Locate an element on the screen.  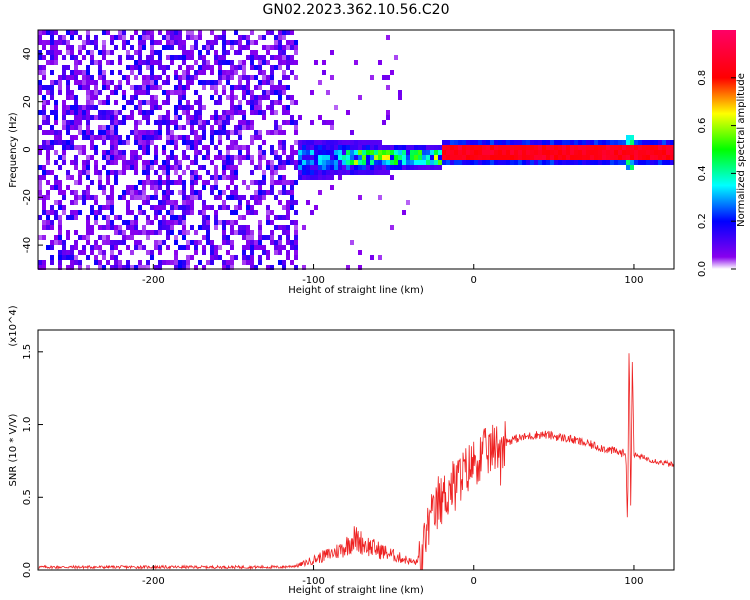
snr-x-tick-label: 100 is located at coordinates (633, 581).